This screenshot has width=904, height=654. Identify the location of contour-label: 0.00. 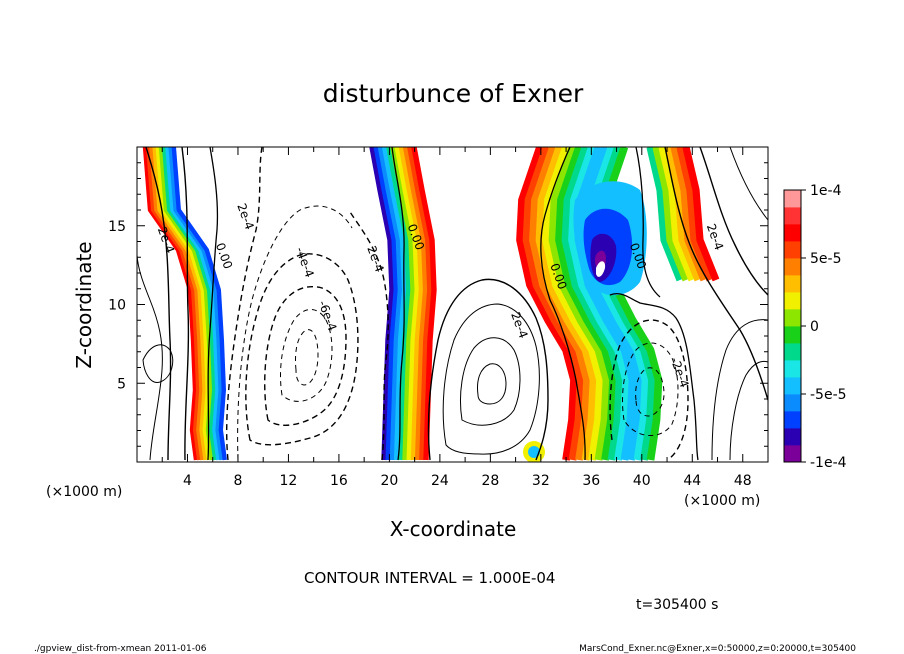
(224, 256).